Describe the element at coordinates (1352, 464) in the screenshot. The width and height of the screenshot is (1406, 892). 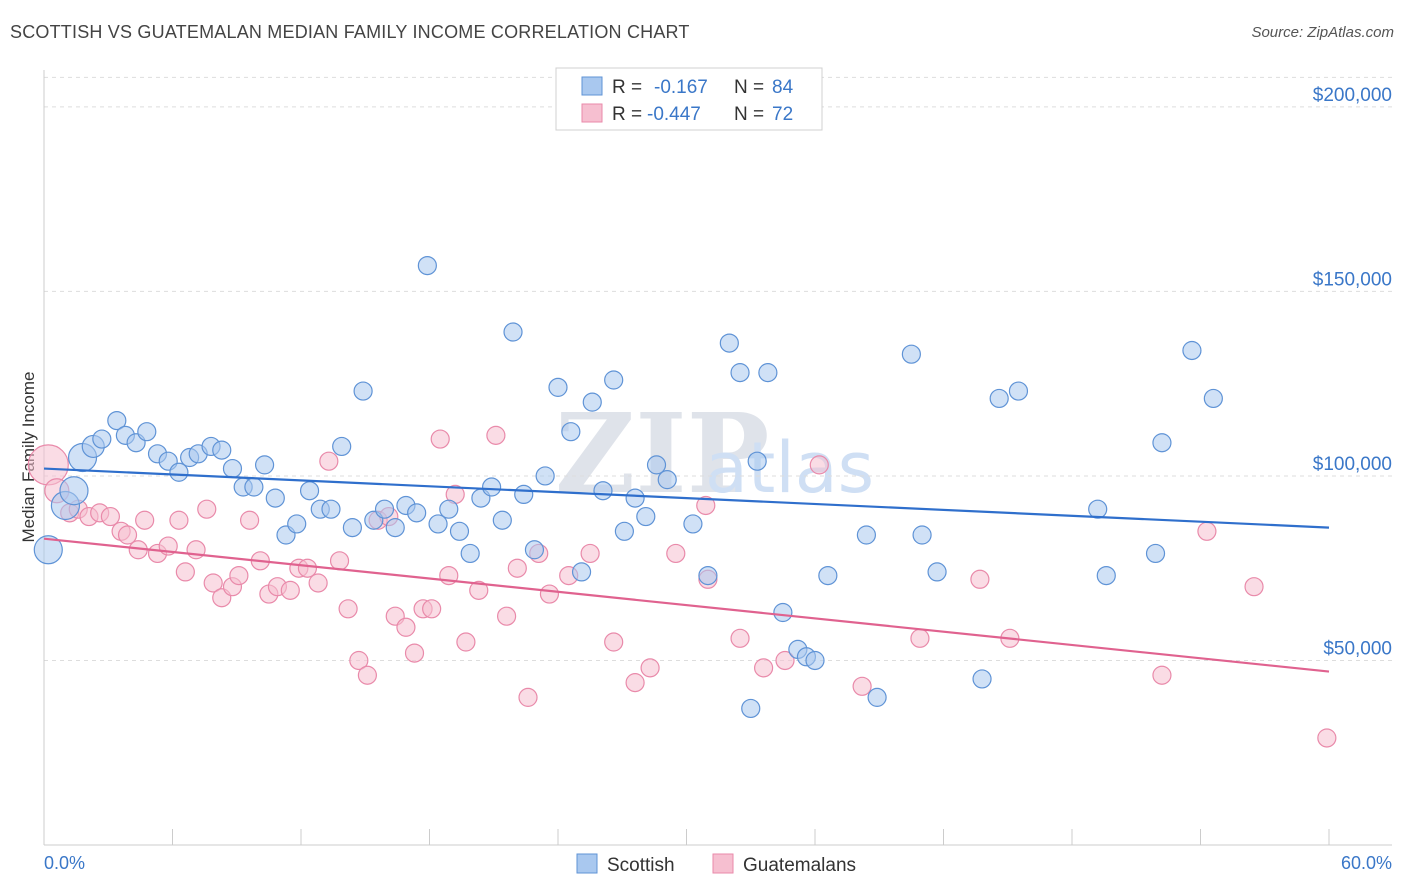
I see `y-tick-label: $100,000` at that location.